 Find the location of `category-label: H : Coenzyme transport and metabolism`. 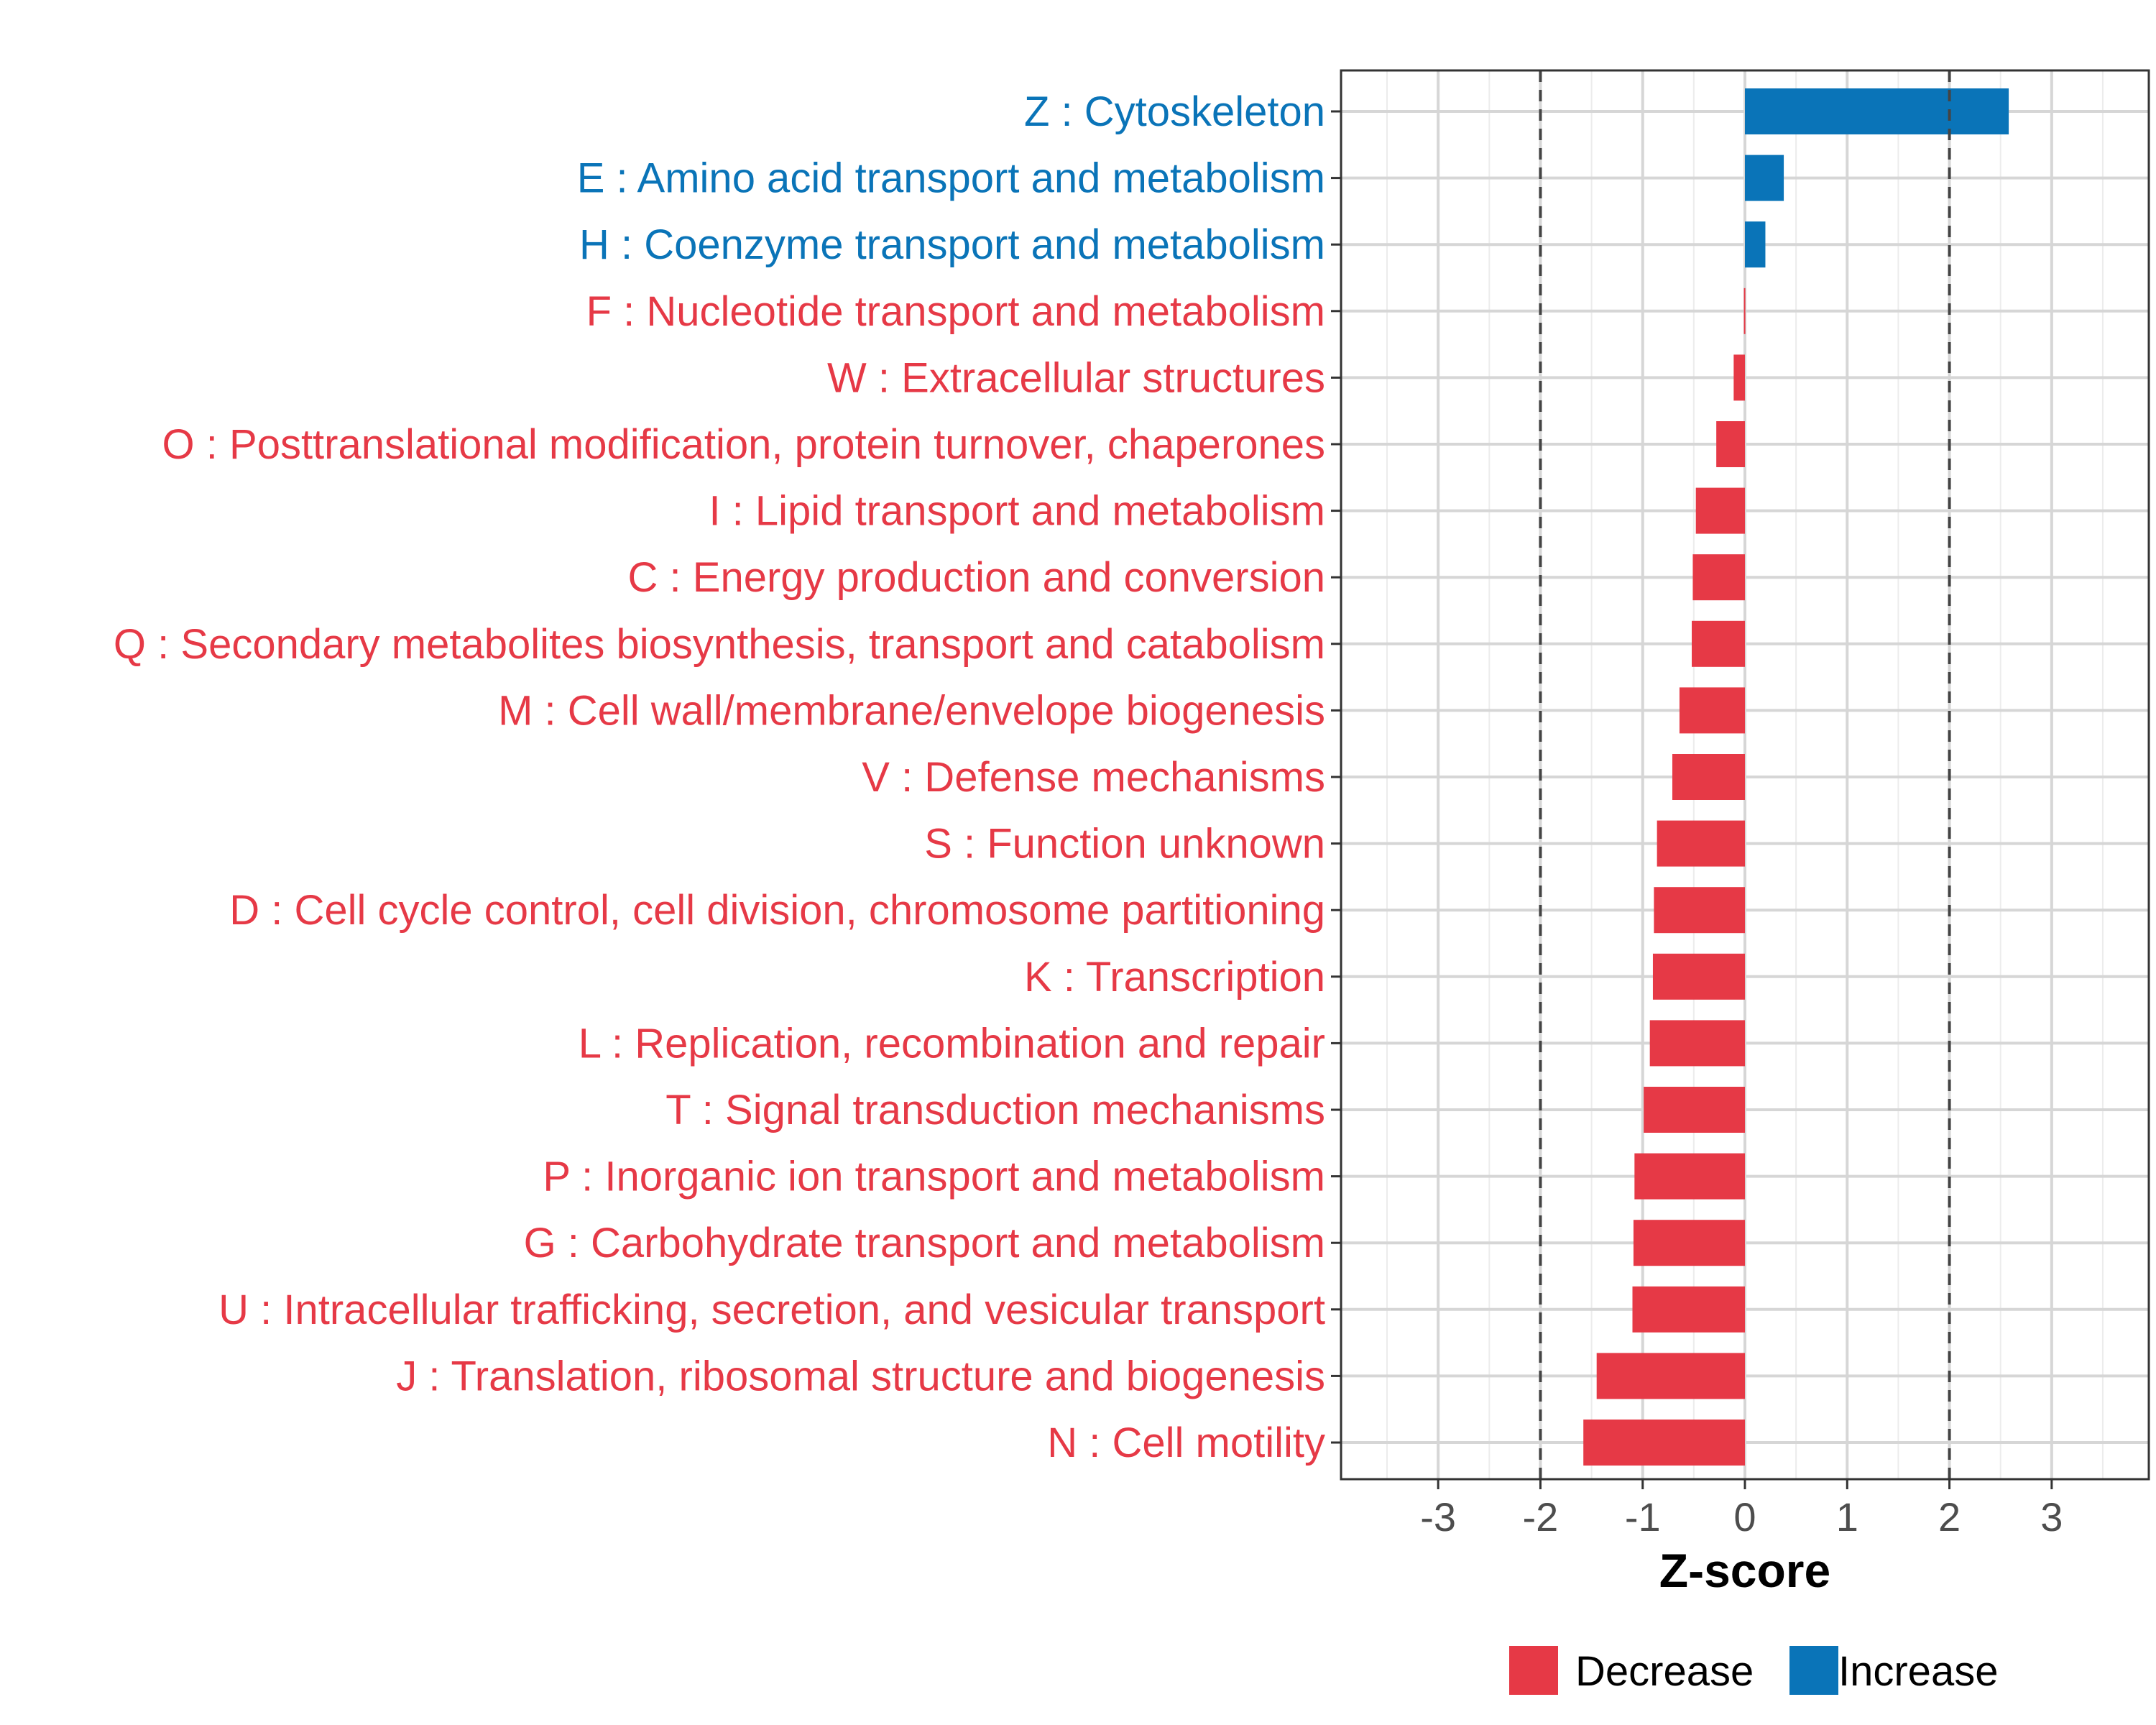

category-label: H : Coenzyme transport and metabolism is located at coordinates (952, 244).